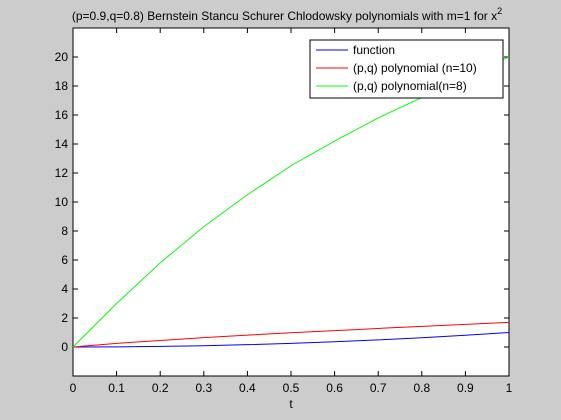 This screenshot has height=420, width=561. Describe the element at coordinates (64, 347) in the screenshot. I see `y-tick-label: 0` at that location.